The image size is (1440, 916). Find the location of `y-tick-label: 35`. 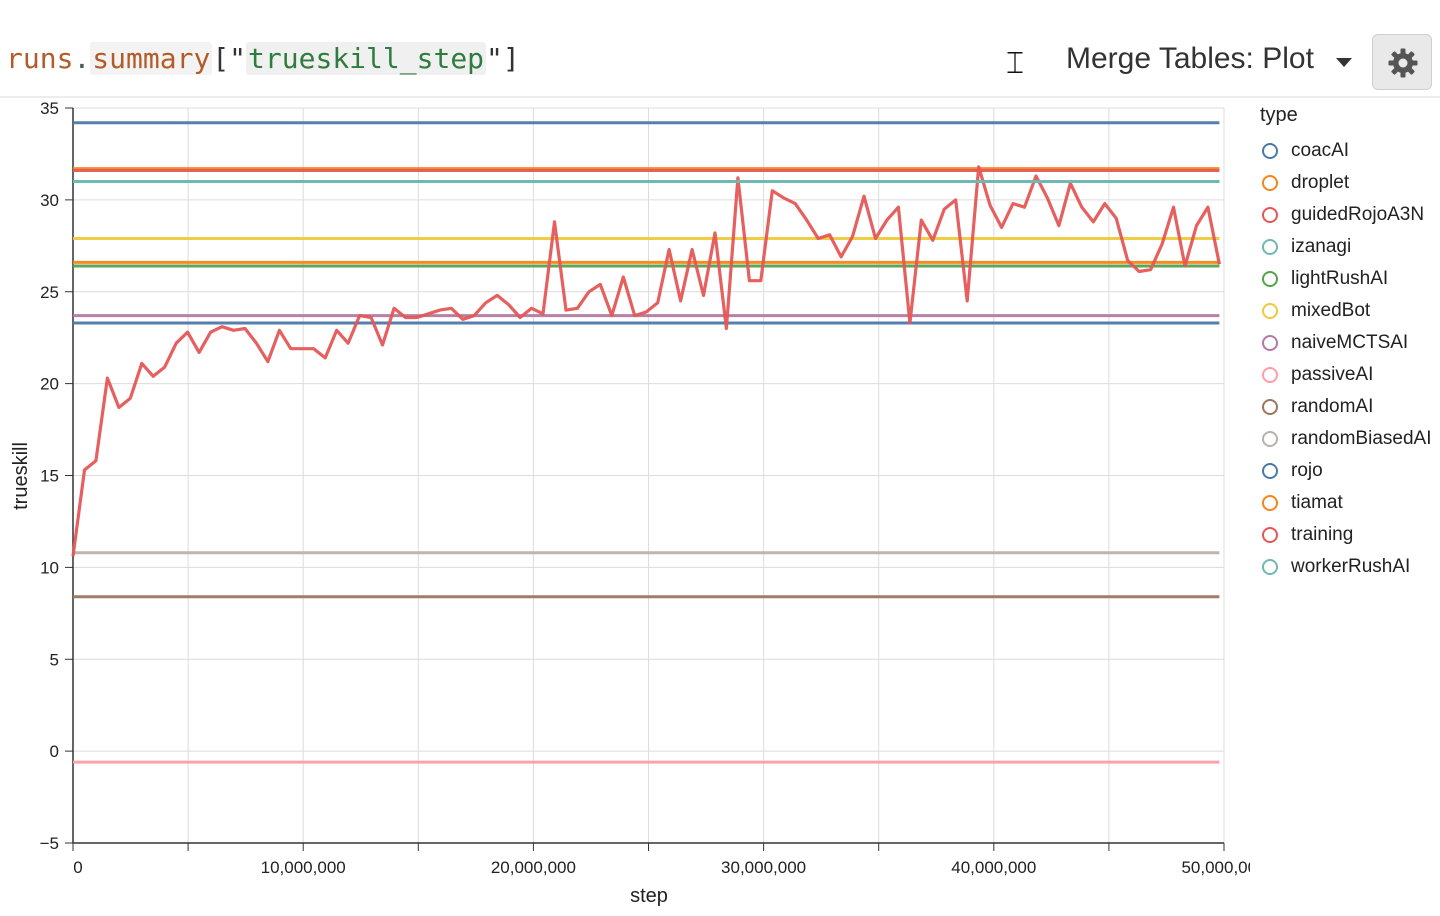

y-tick-label: 35 is located at coordinates (49, 108).